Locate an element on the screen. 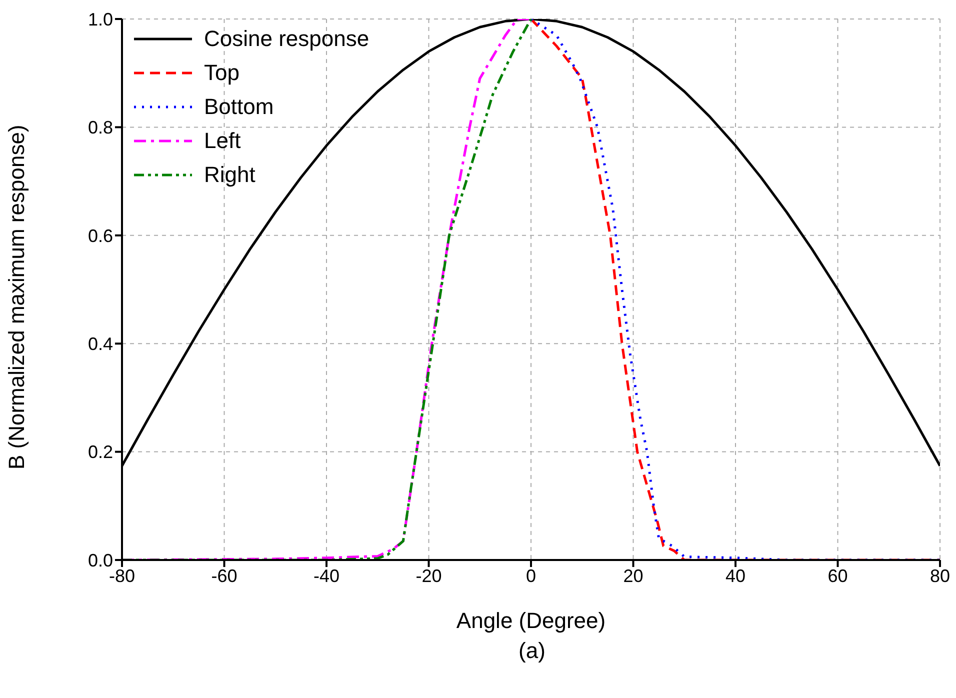  y-tick-label: 0.6 is located at coordinates (100, 236).